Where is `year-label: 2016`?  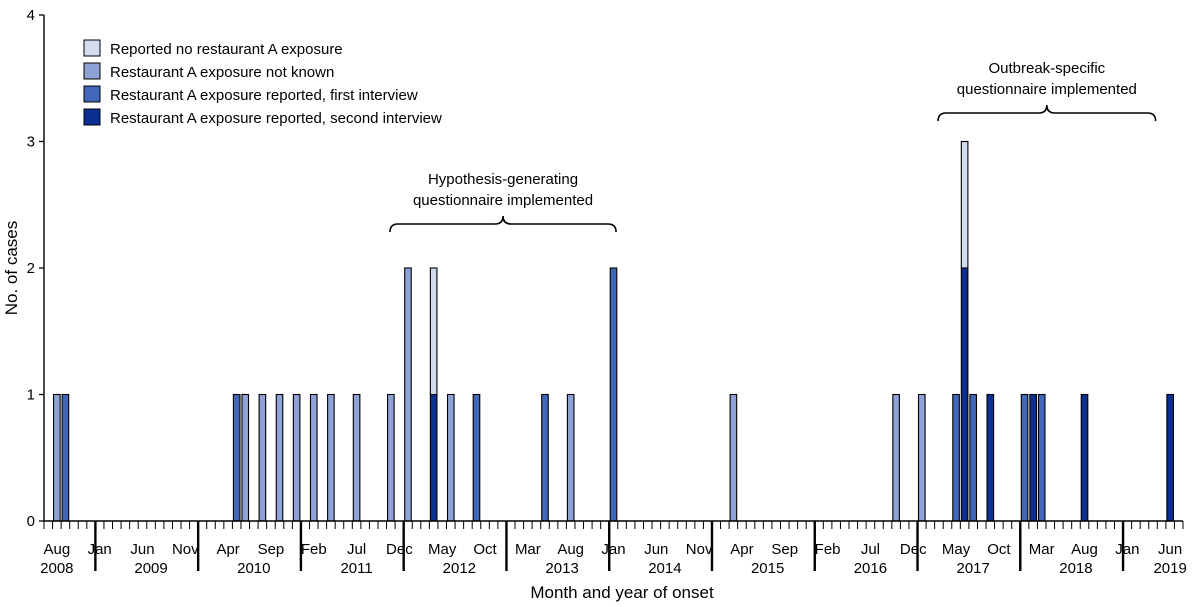
year-label: 2016 is located at coordinates (870, 568).